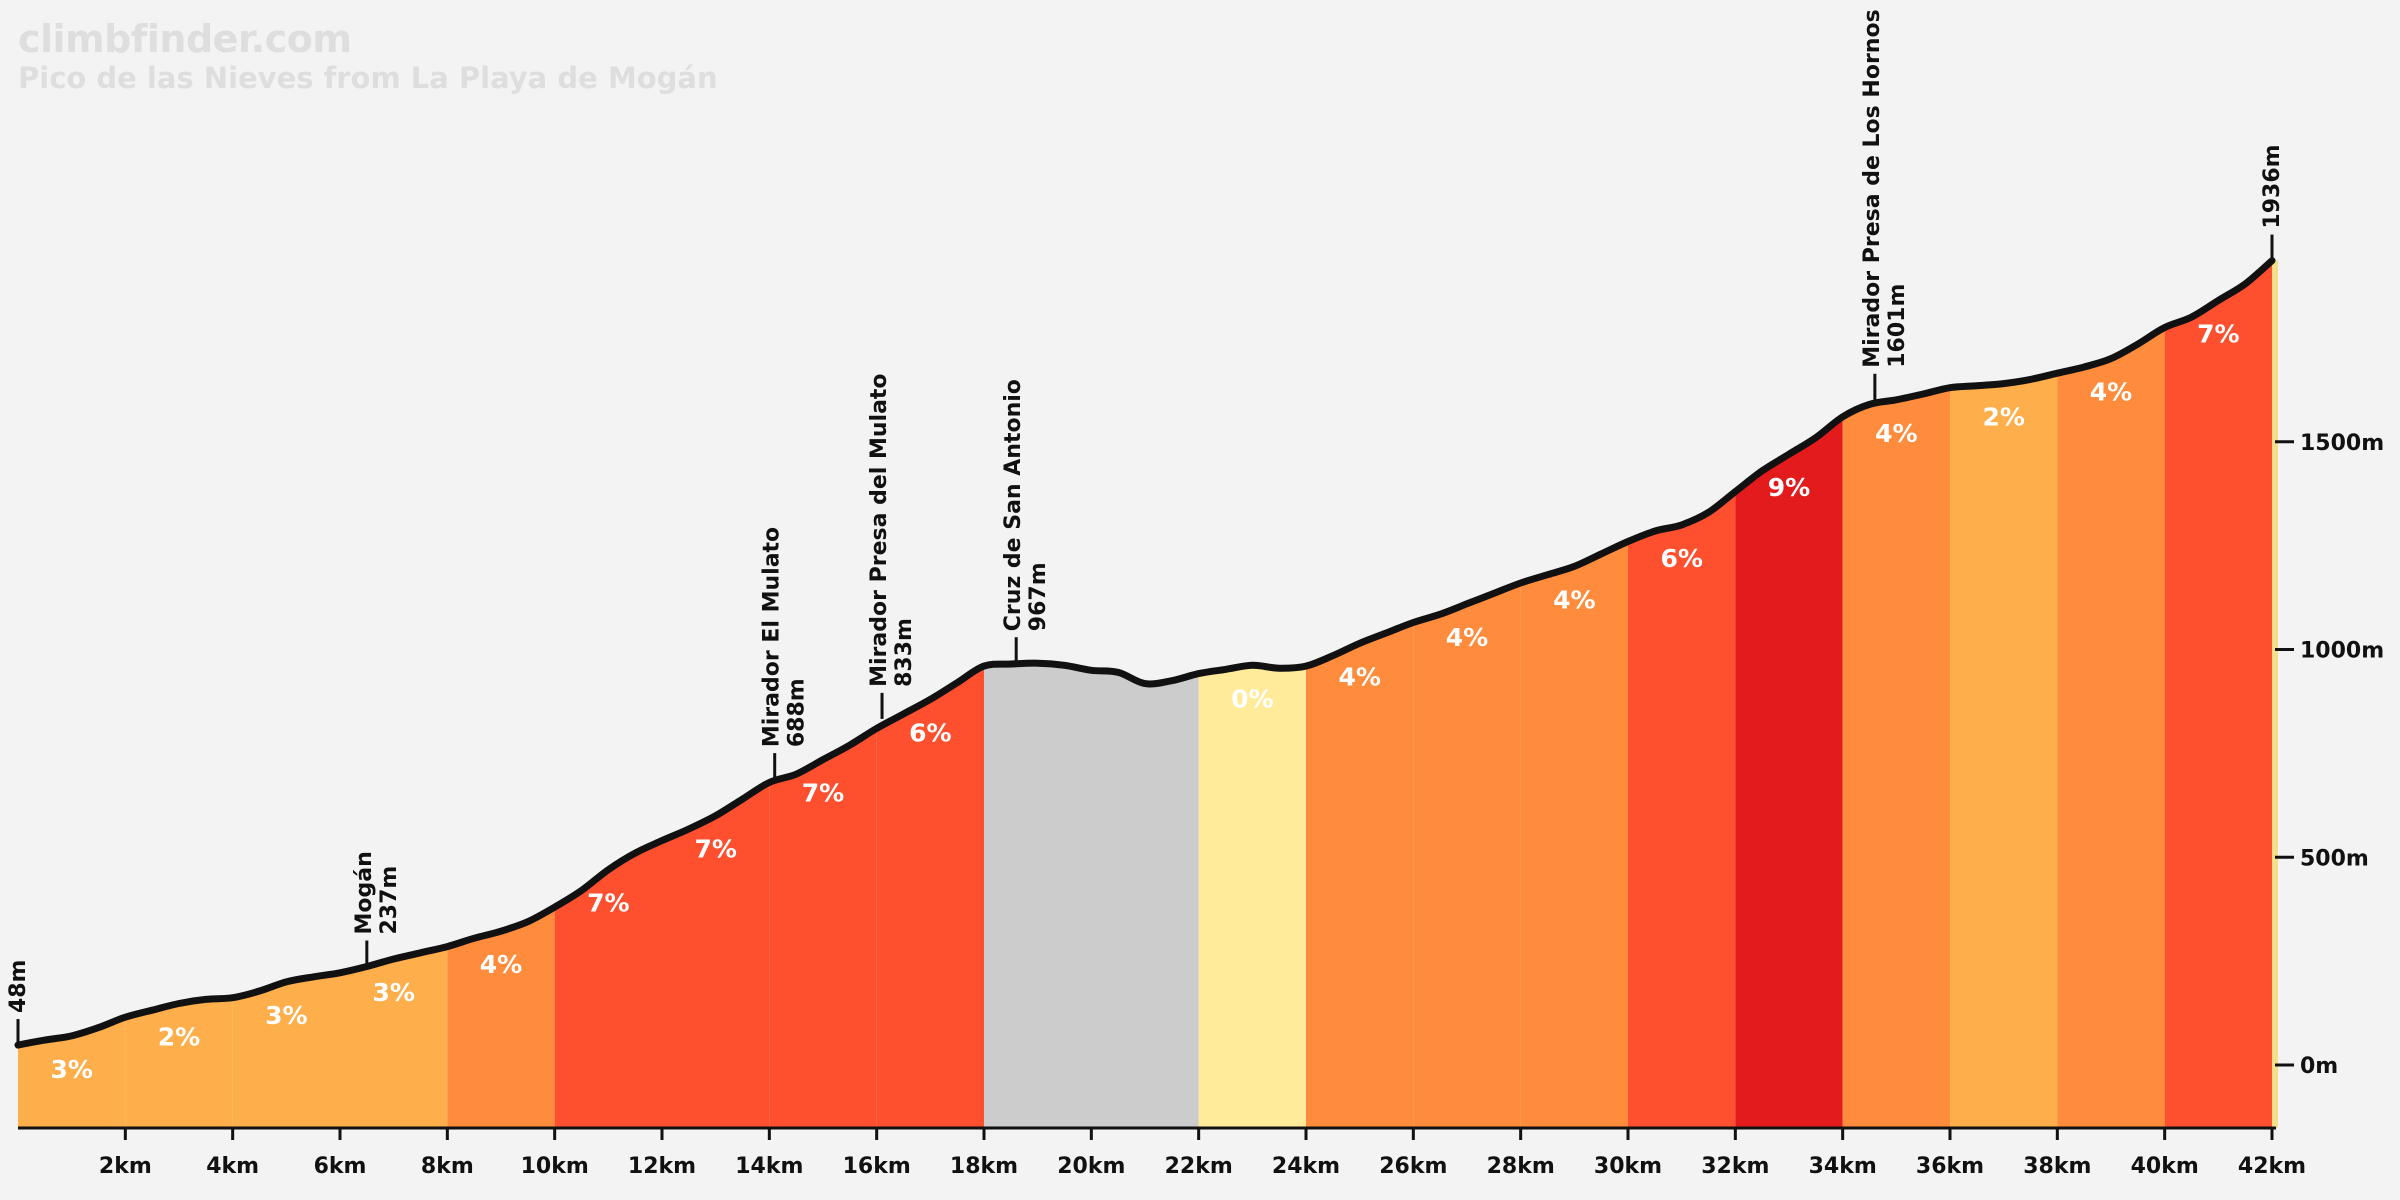  What do you see at coordinates (389, 900) in the screenshot?
I see `marker-elevation: 237m` at bounding box center [389, 900].